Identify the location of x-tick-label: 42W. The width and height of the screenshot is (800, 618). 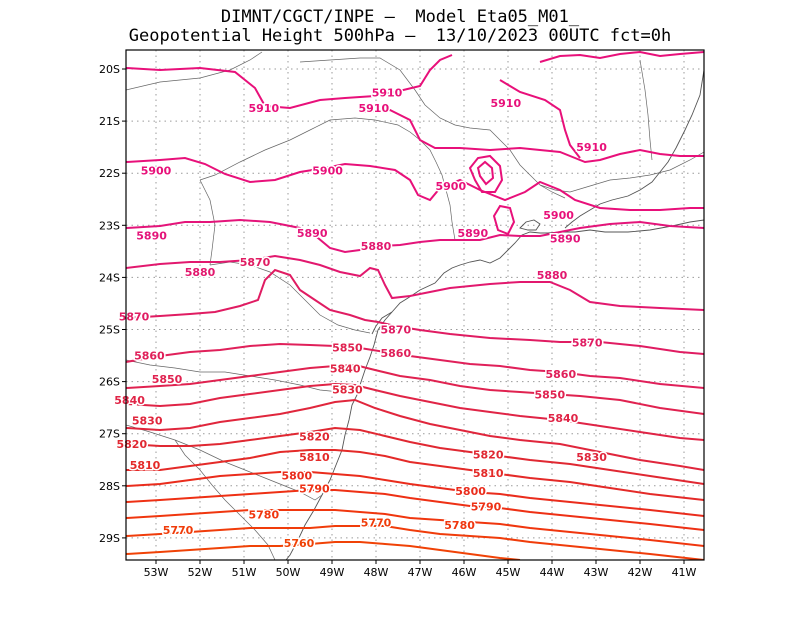
(640, 572).